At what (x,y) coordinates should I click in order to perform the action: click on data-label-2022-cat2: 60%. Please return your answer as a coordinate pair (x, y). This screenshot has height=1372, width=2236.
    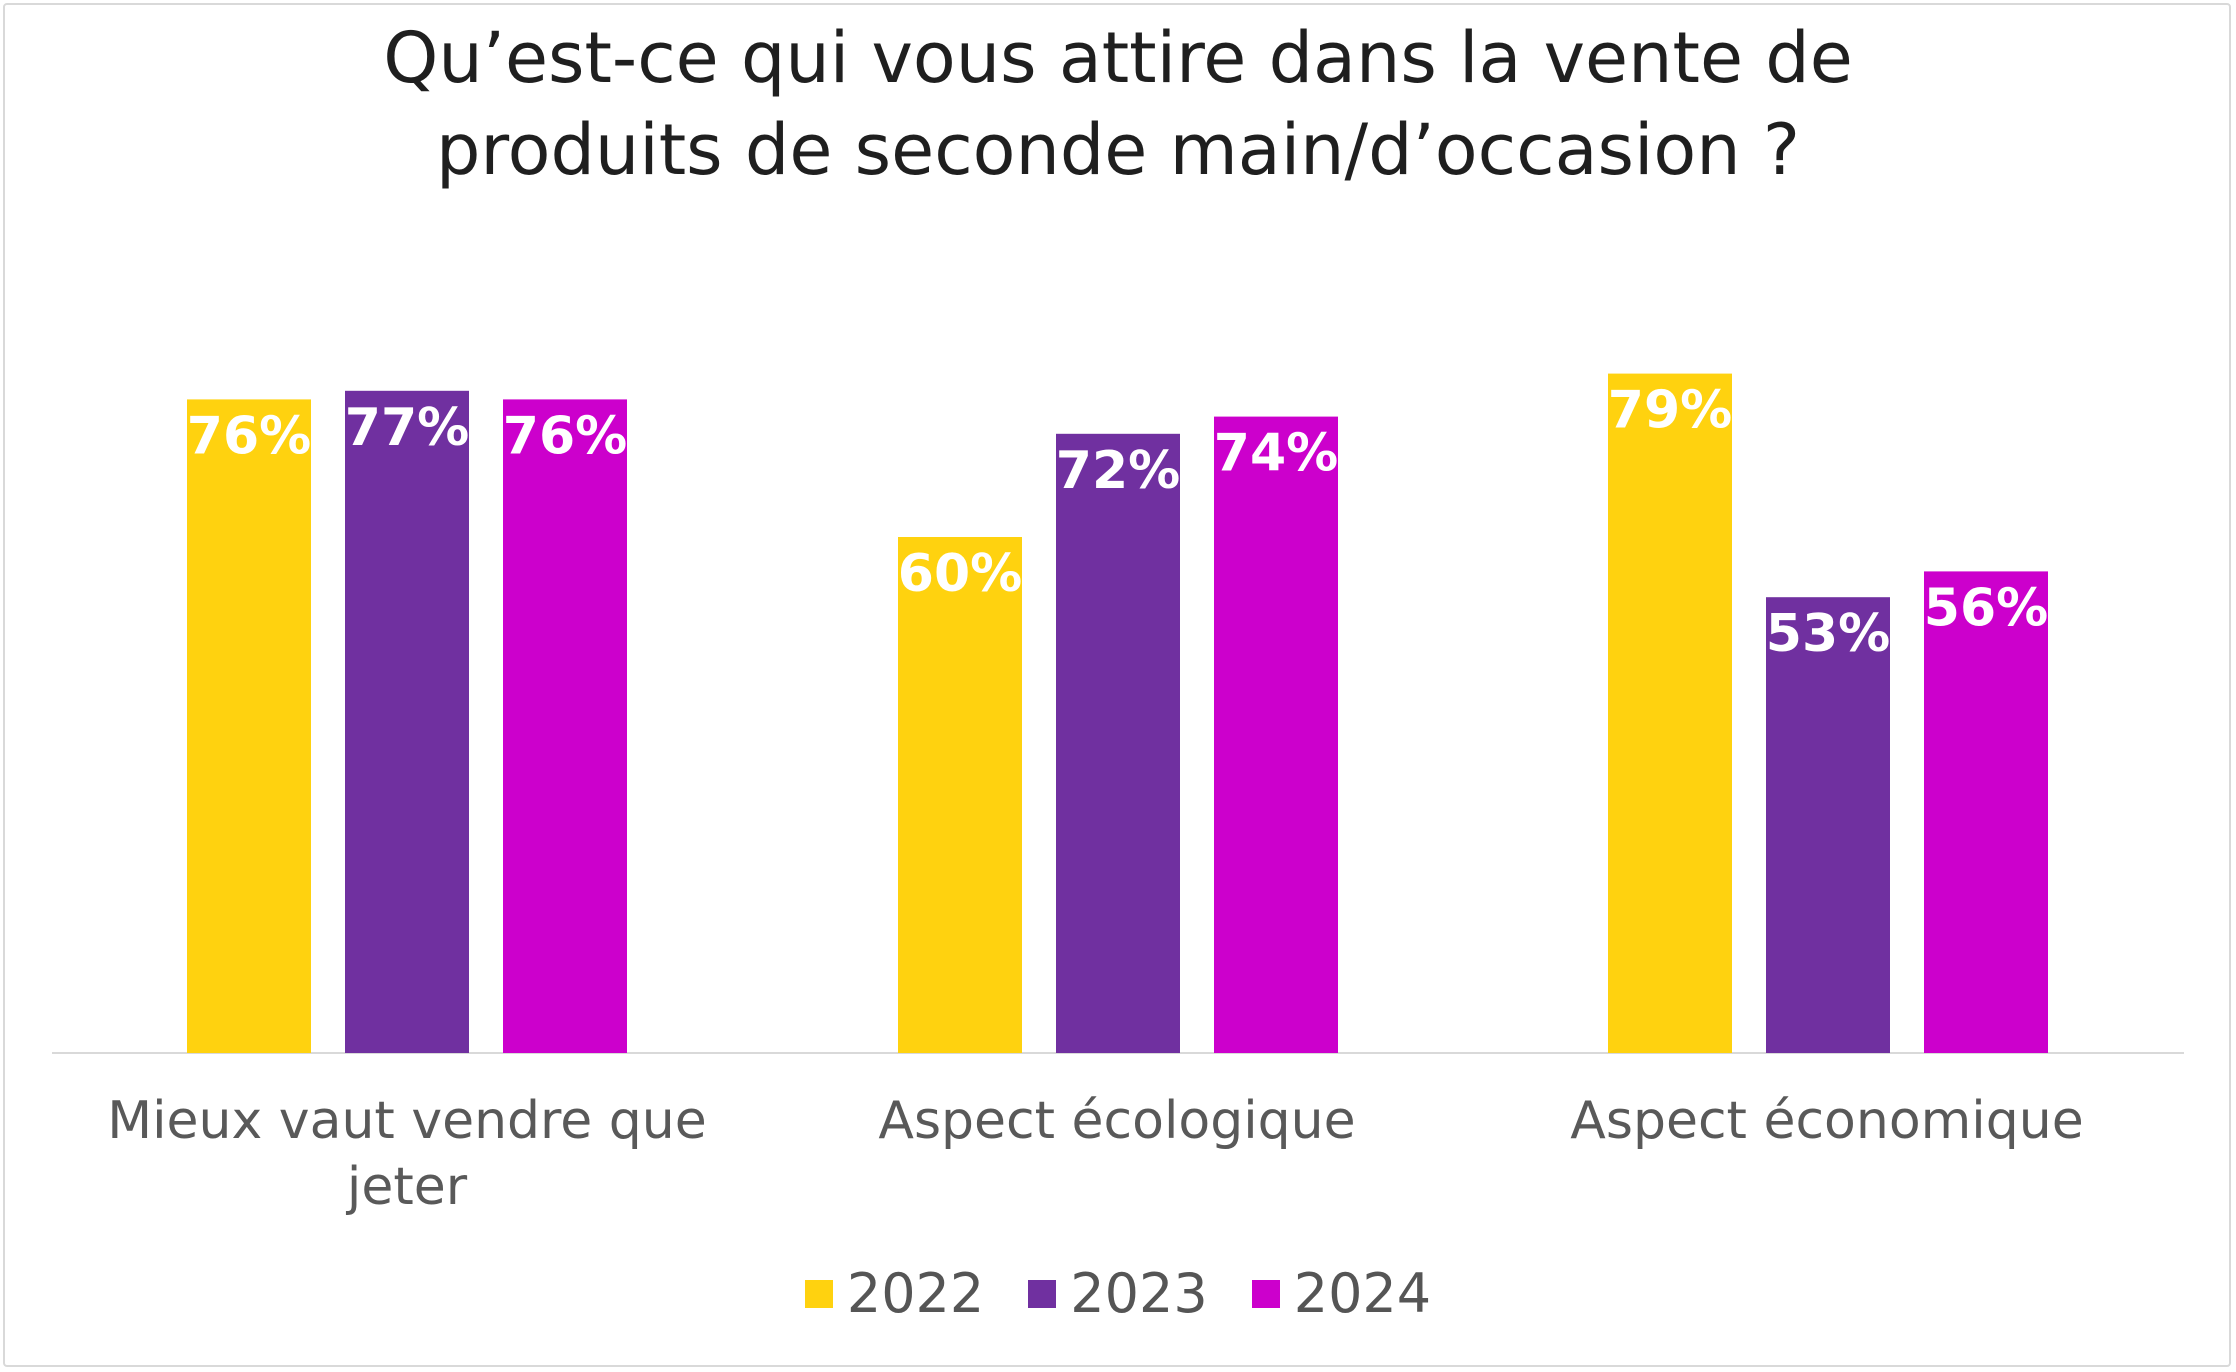
    Looking at the image, I should click on (960, 574).